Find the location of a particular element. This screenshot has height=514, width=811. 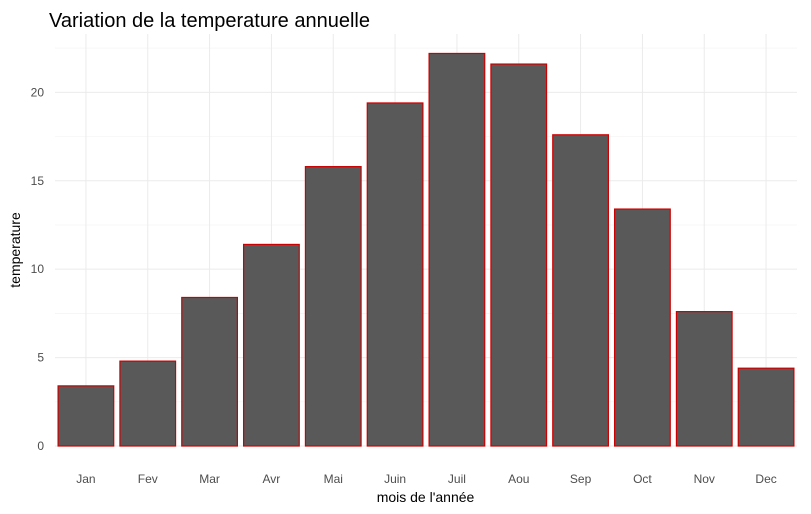

bar-avr is located at coordinates (271, 345).